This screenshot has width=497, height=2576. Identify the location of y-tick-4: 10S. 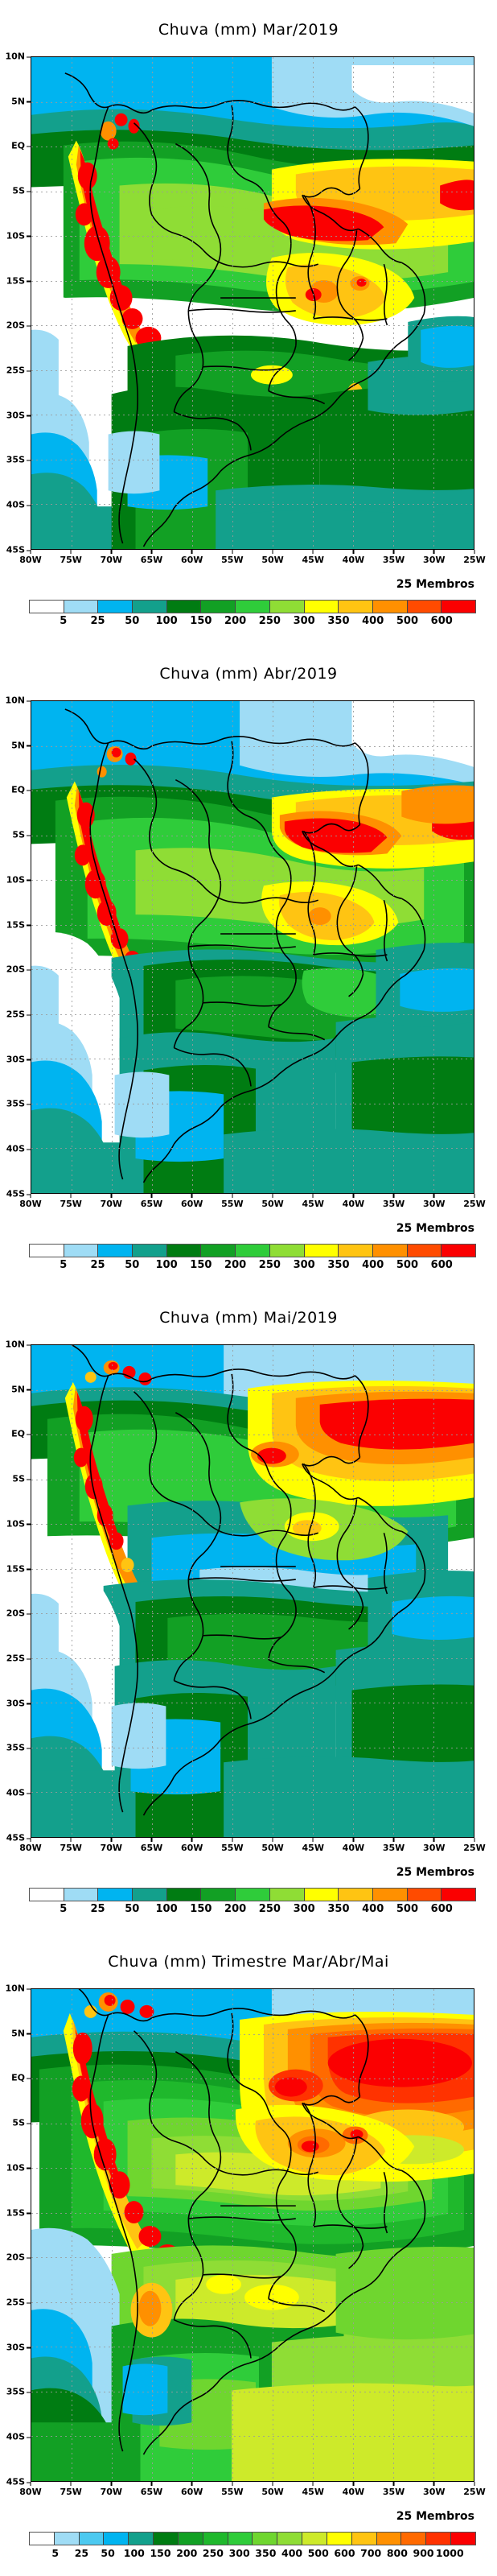
(18, 1523).